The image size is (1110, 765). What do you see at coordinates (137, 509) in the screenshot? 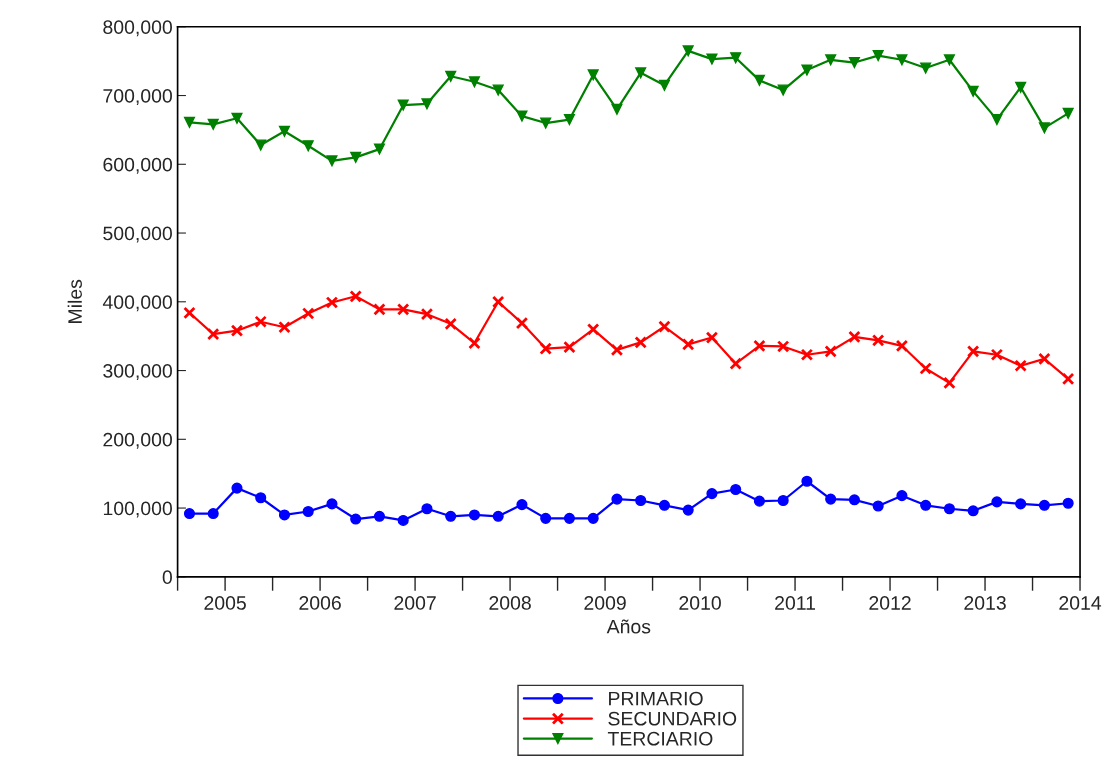
I see `y-tick-label: 100,000` at bounding box center [137, 509].